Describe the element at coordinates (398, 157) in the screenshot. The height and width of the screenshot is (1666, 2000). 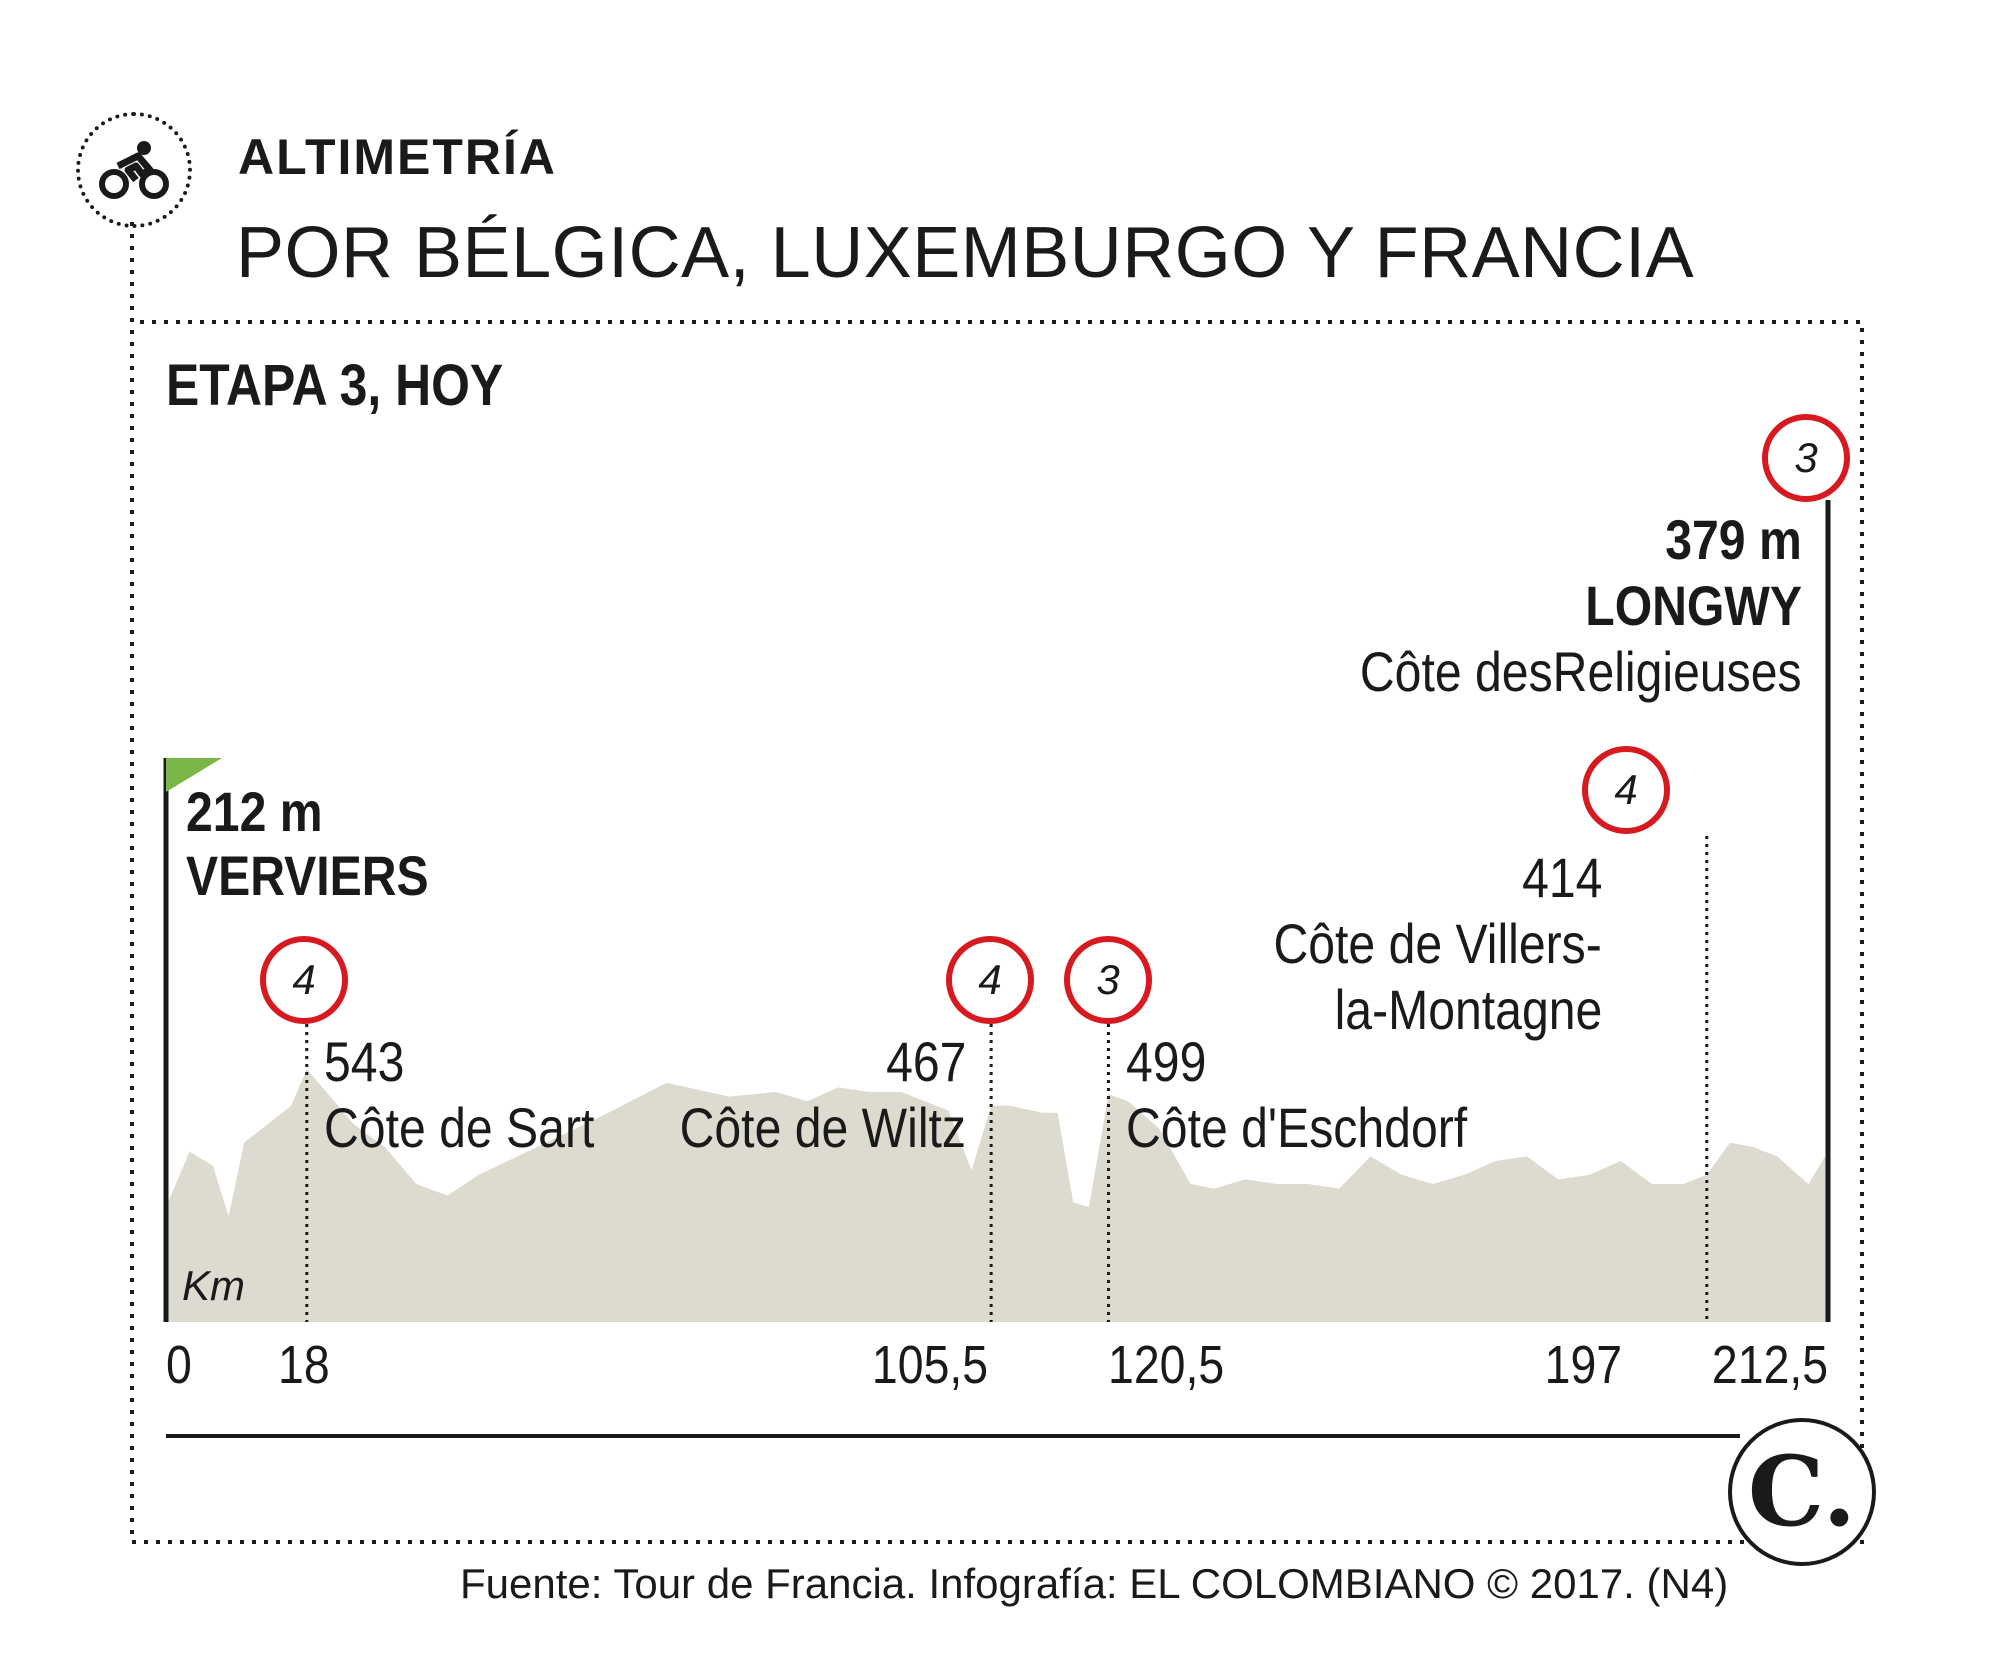
I see `kicker-title: ALTIMETRÍA` at that location.